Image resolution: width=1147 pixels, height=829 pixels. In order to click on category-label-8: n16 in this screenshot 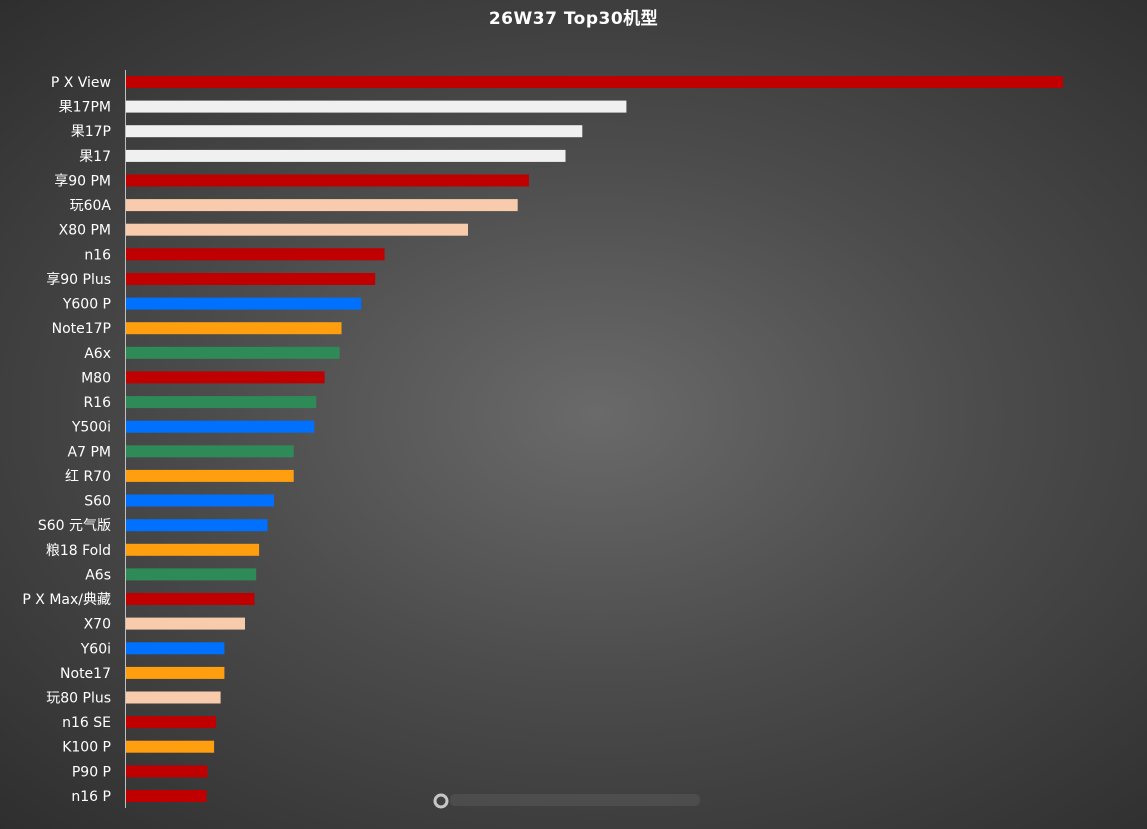, I will do `click(97, 255)`.